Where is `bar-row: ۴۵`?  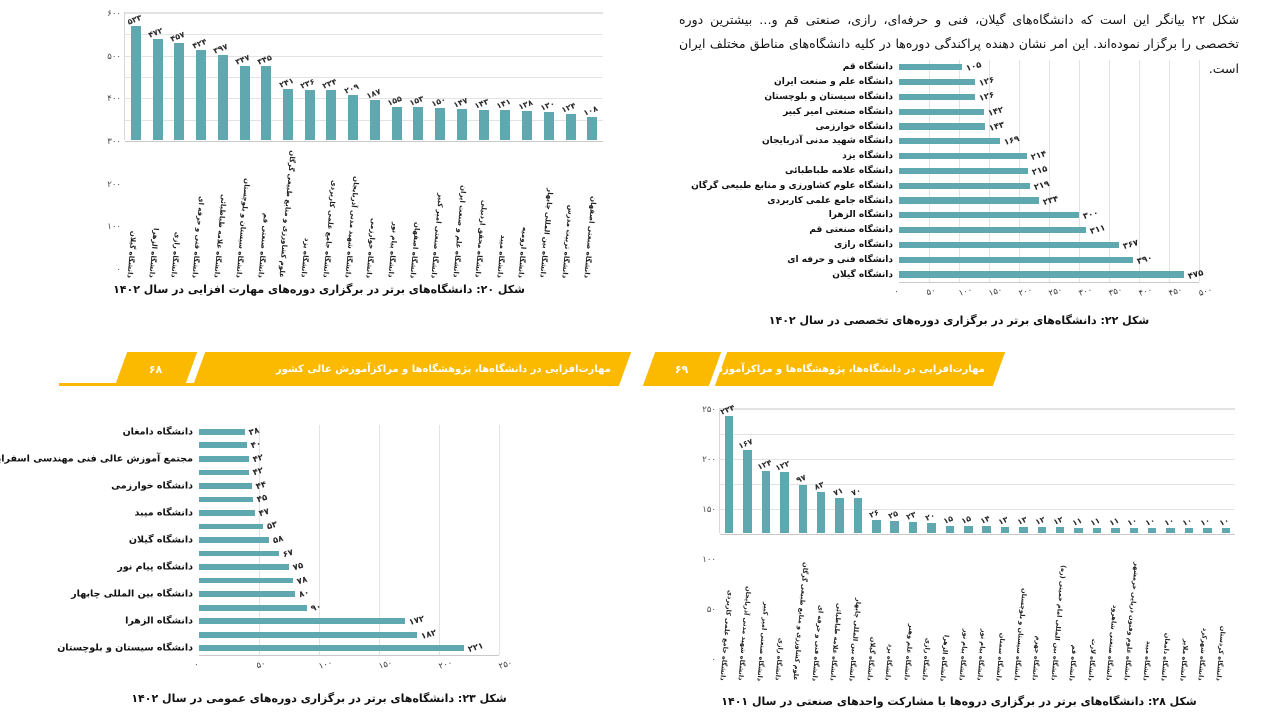
bar-row: ۴۵ is located at coordinates (350, 500).